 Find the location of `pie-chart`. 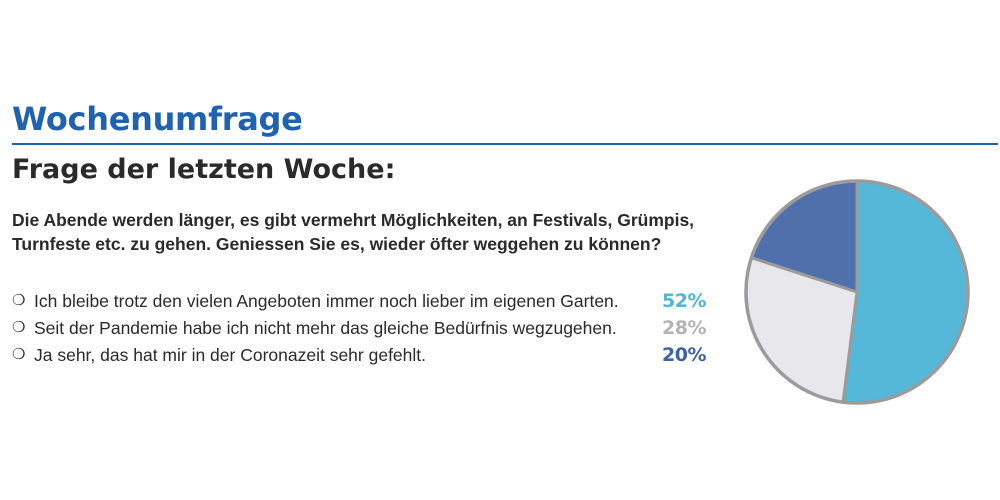

pie-chart is located at coordinates (857, 292).